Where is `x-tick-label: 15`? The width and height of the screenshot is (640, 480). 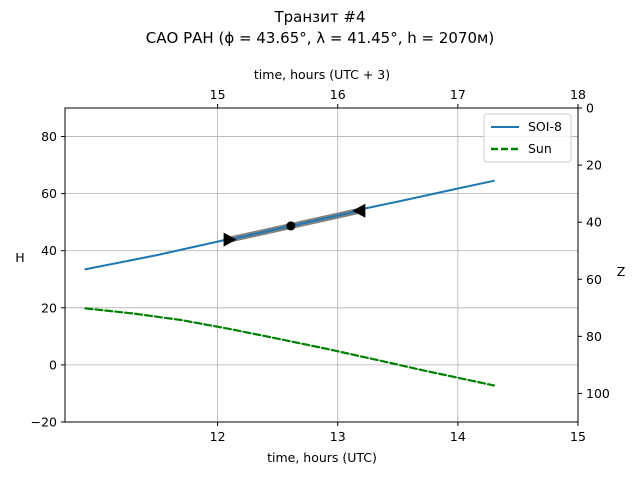
x-tick-label: 15 is located at coordinates (578, 436).